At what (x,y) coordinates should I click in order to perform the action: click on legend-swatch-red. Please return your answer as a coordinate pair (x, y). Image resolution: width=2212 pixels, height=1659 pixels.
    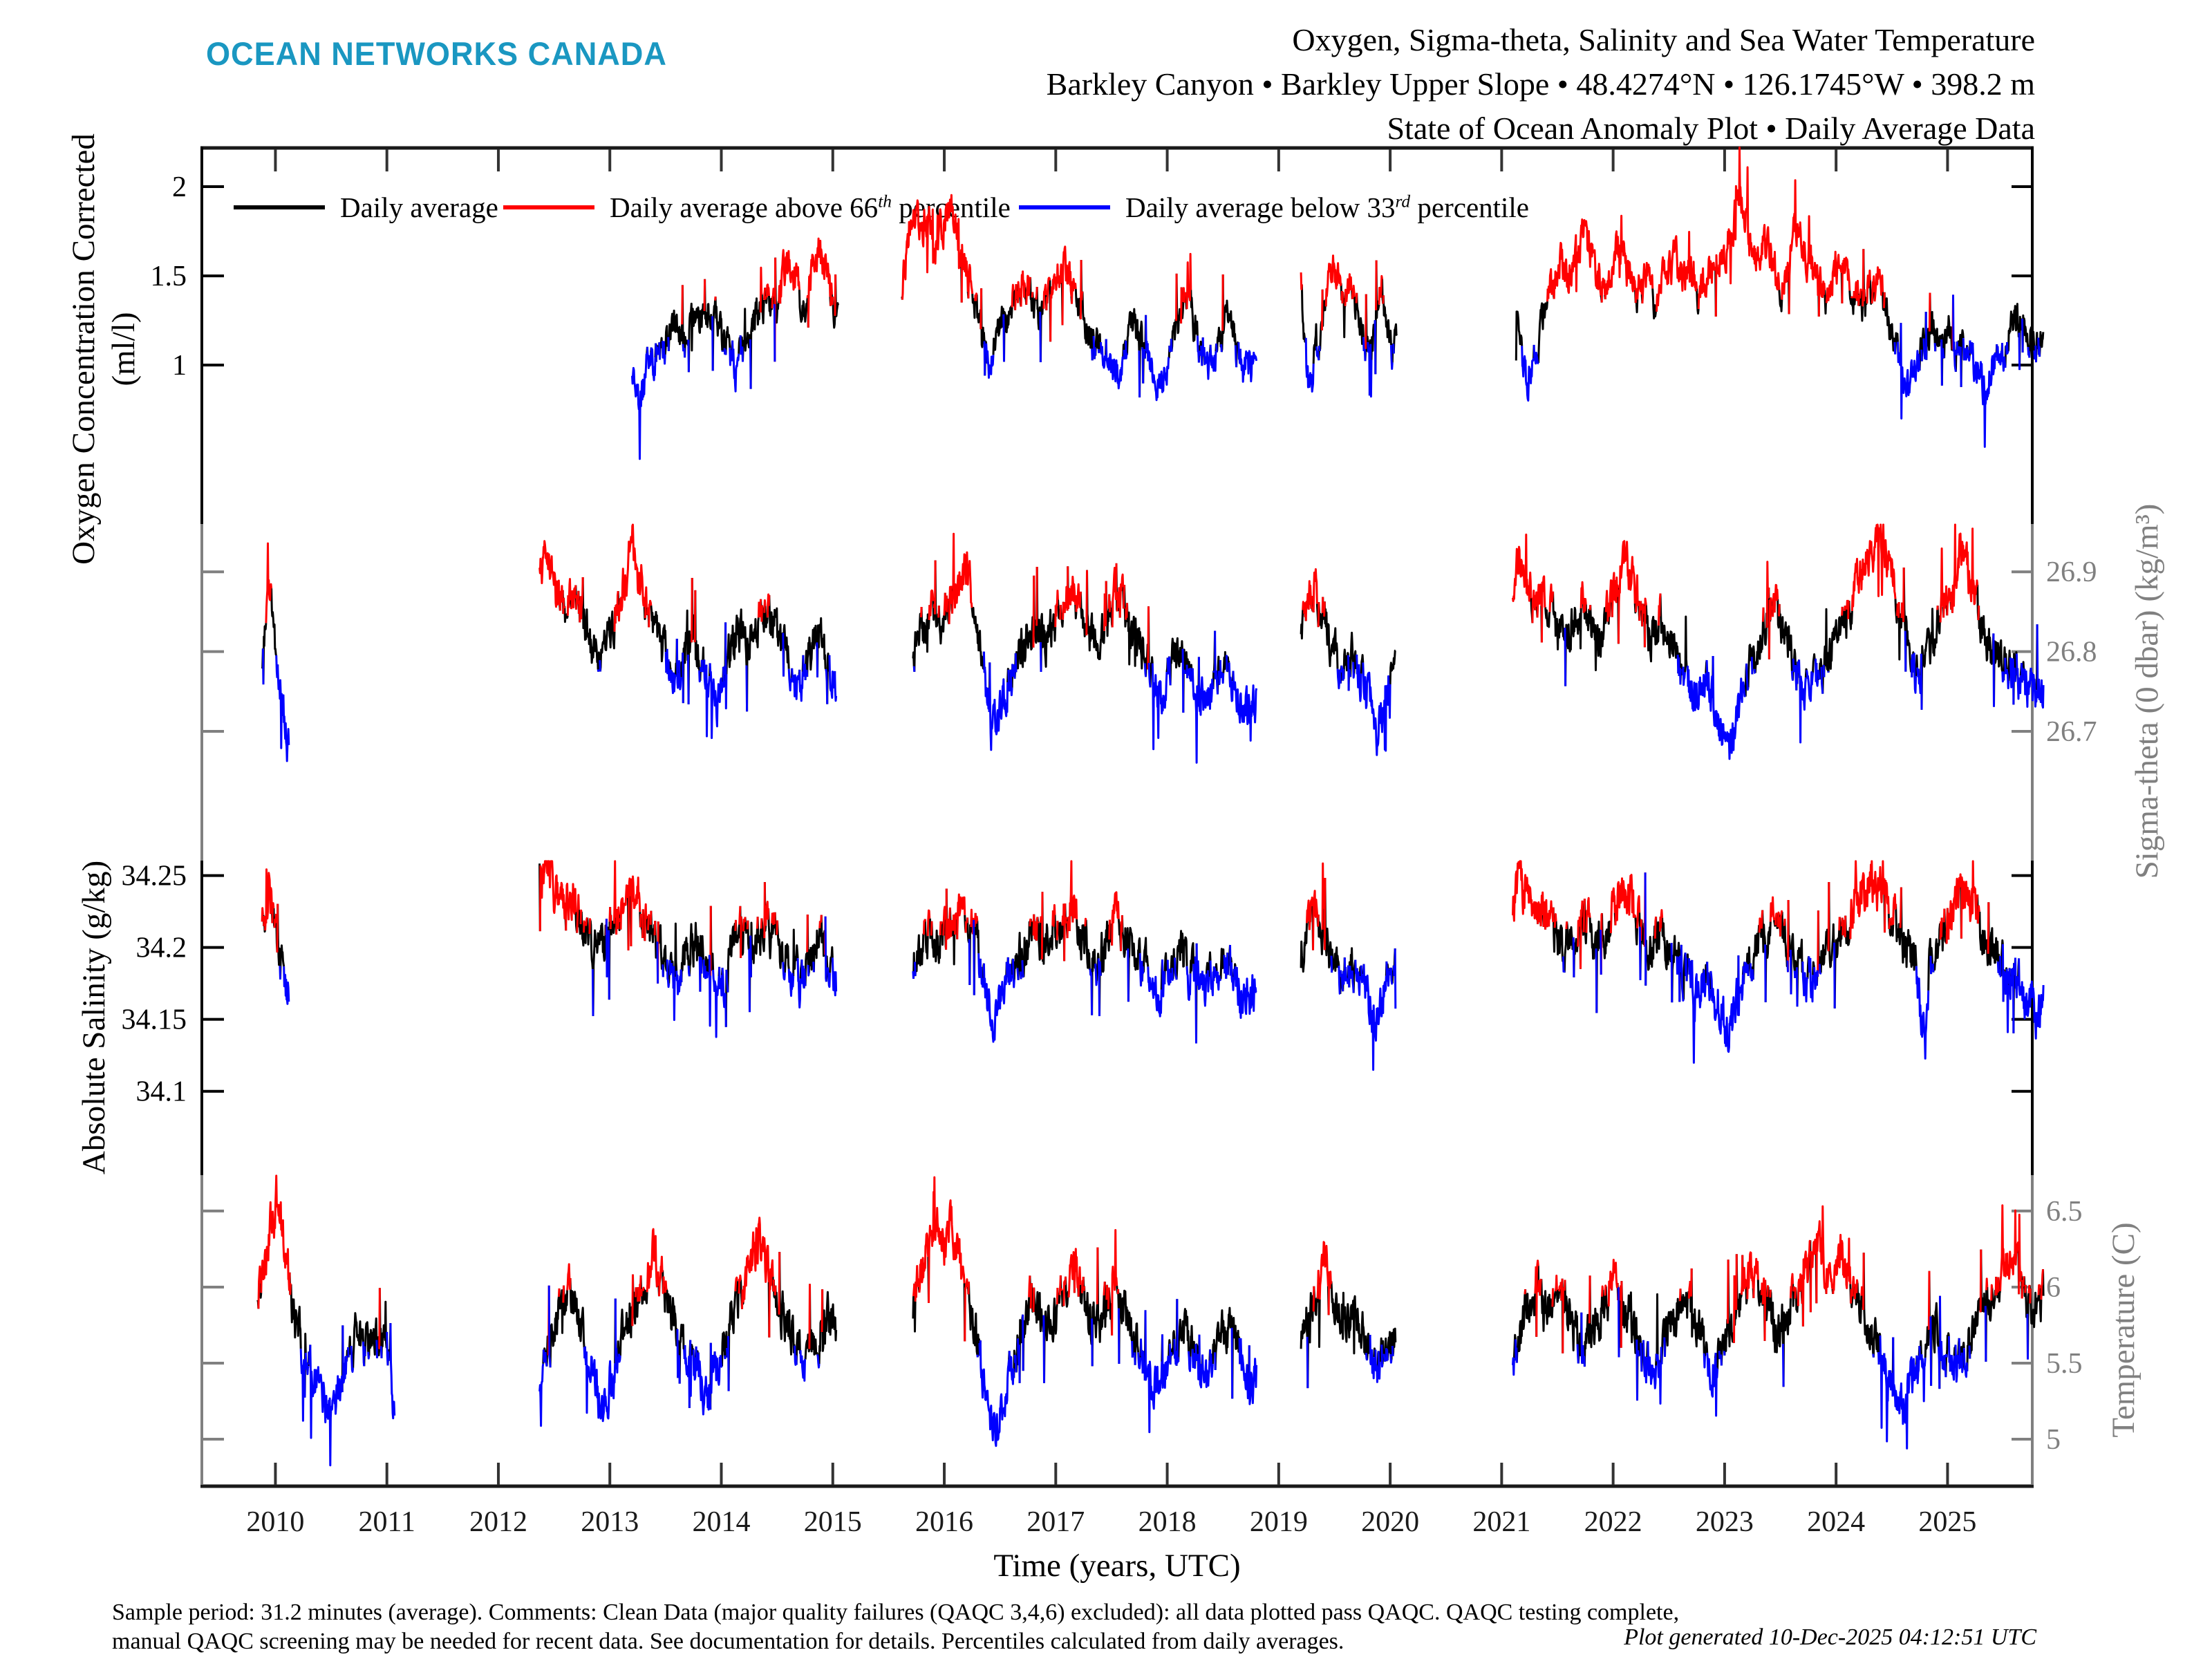
    Looking at the image, I should click on (548, 207).